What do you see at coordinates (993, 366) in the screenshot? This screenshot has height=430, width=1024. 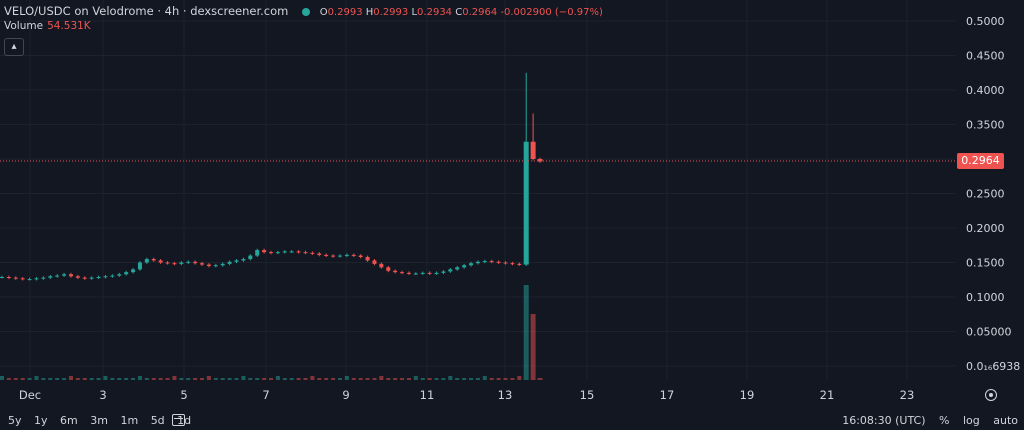 I see `y-tick-label: 0.0₁₆6938` at bounding box center [993, 366].